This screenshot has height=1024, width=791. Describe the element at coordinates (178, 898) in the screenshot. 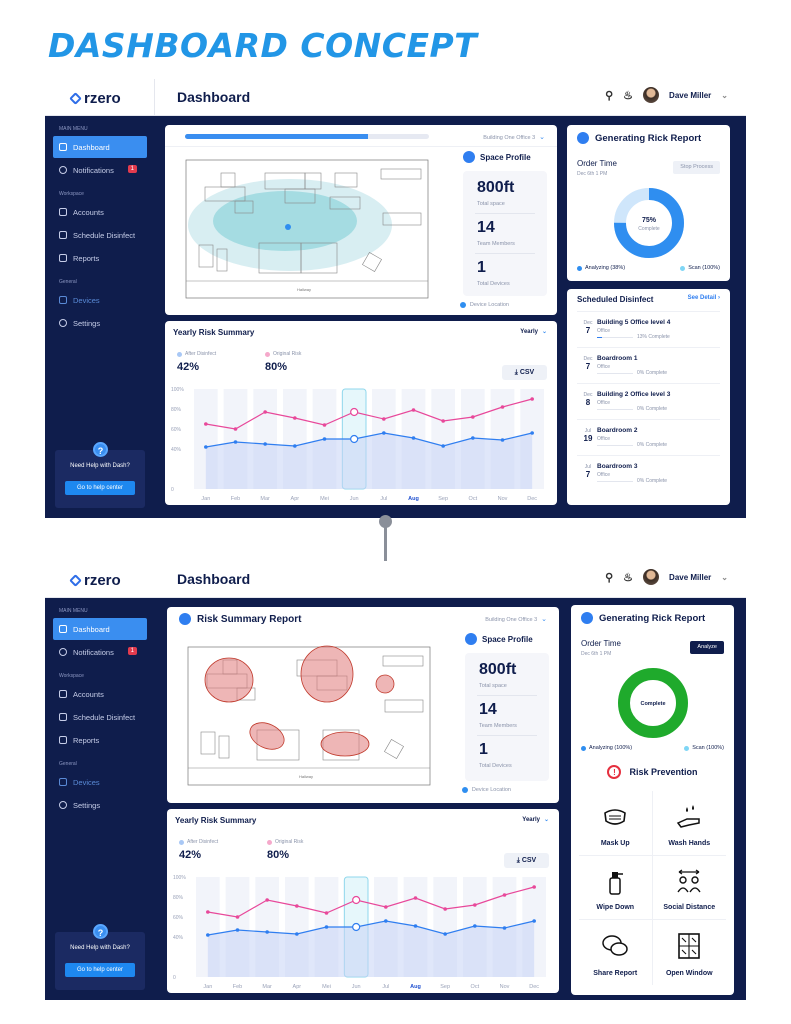

I see `y-tick-label: 80%` at that location.